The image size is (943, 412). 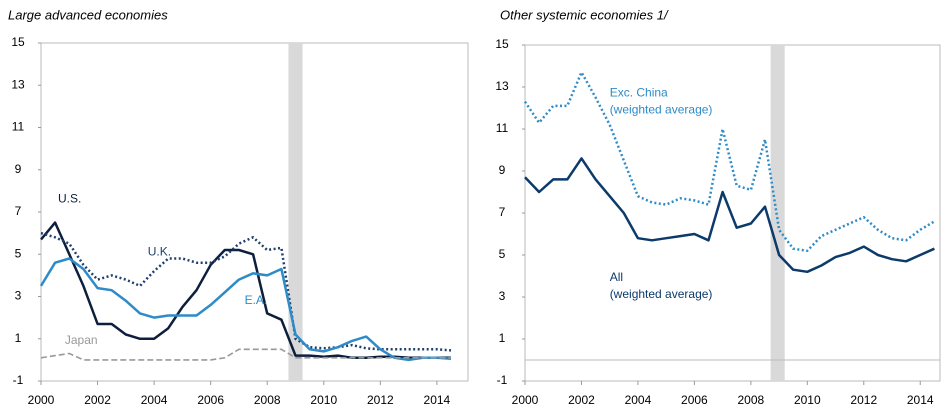 I want to click on series-label: U.S., so click(x=69, y=198).